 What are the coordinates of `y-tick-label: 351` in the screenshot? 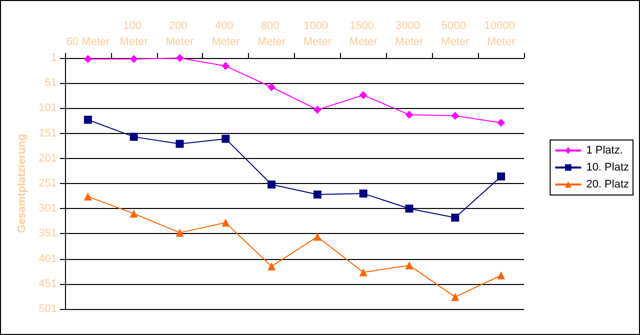 It's located at (47, 234).